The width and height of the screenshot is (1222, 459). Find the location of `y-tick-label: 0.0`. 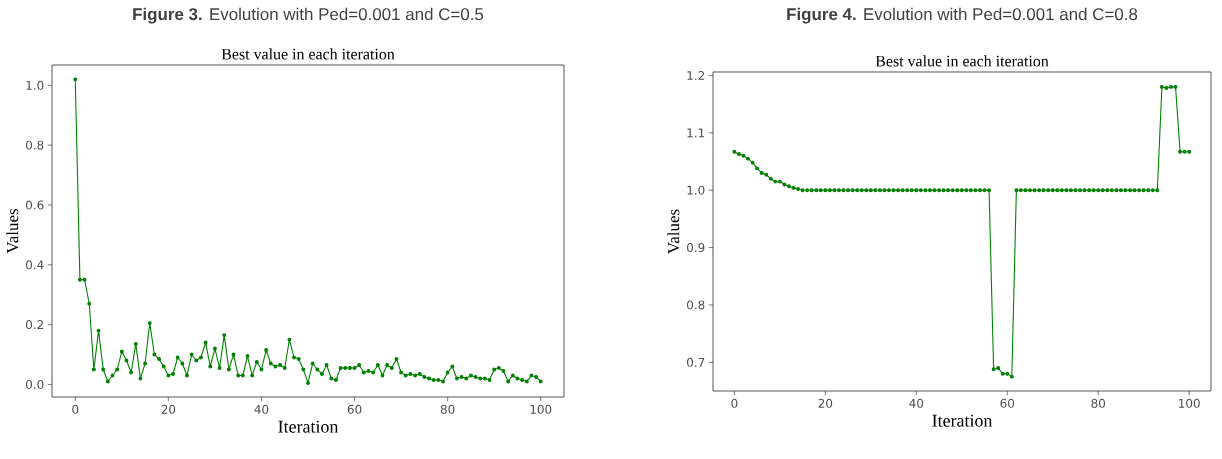

y-tick-label: 0.0 is located at coordinates (35, 384).